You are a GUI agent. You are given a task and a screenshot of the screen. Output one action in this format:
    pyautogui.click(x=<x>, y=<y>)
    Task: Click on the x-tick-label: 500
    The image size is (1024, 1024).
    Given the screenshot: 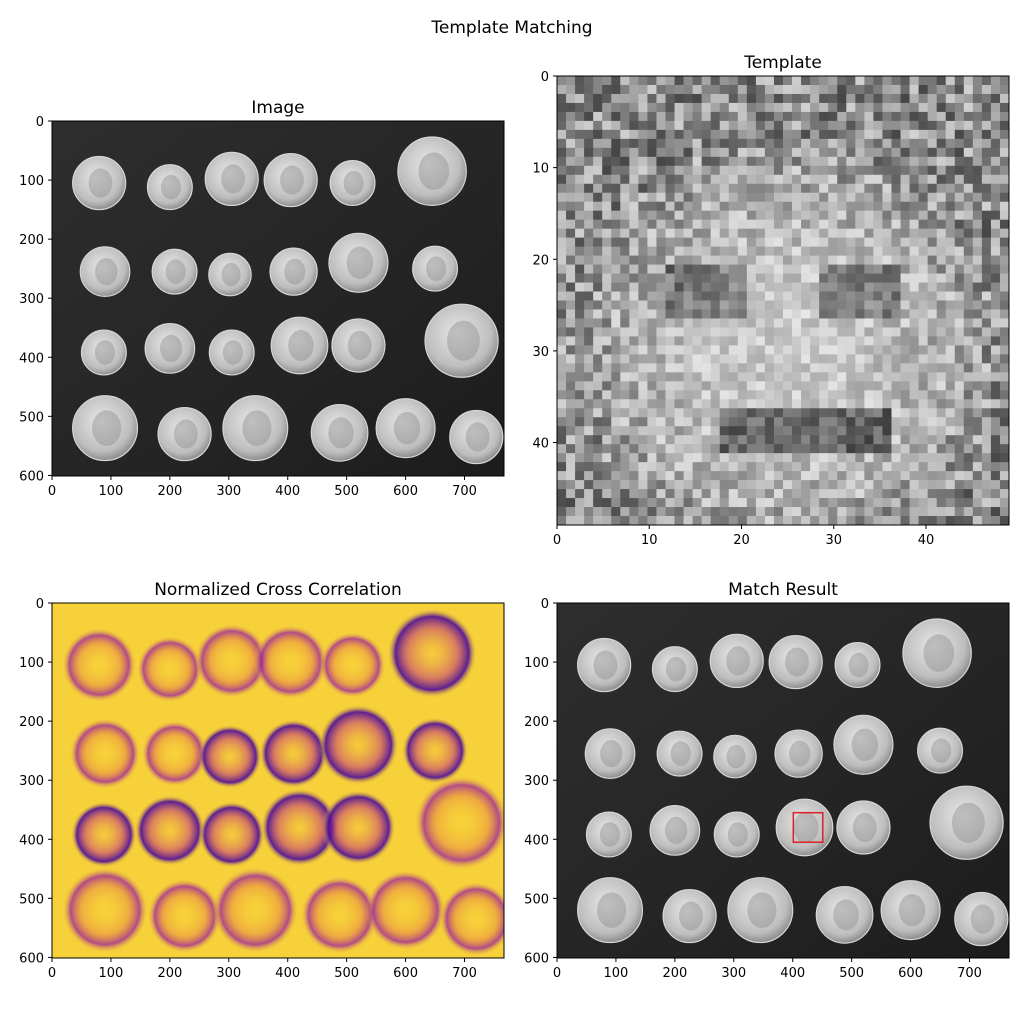 What is the action you would take?
    pyautogui.click(x=346, y=973)
    